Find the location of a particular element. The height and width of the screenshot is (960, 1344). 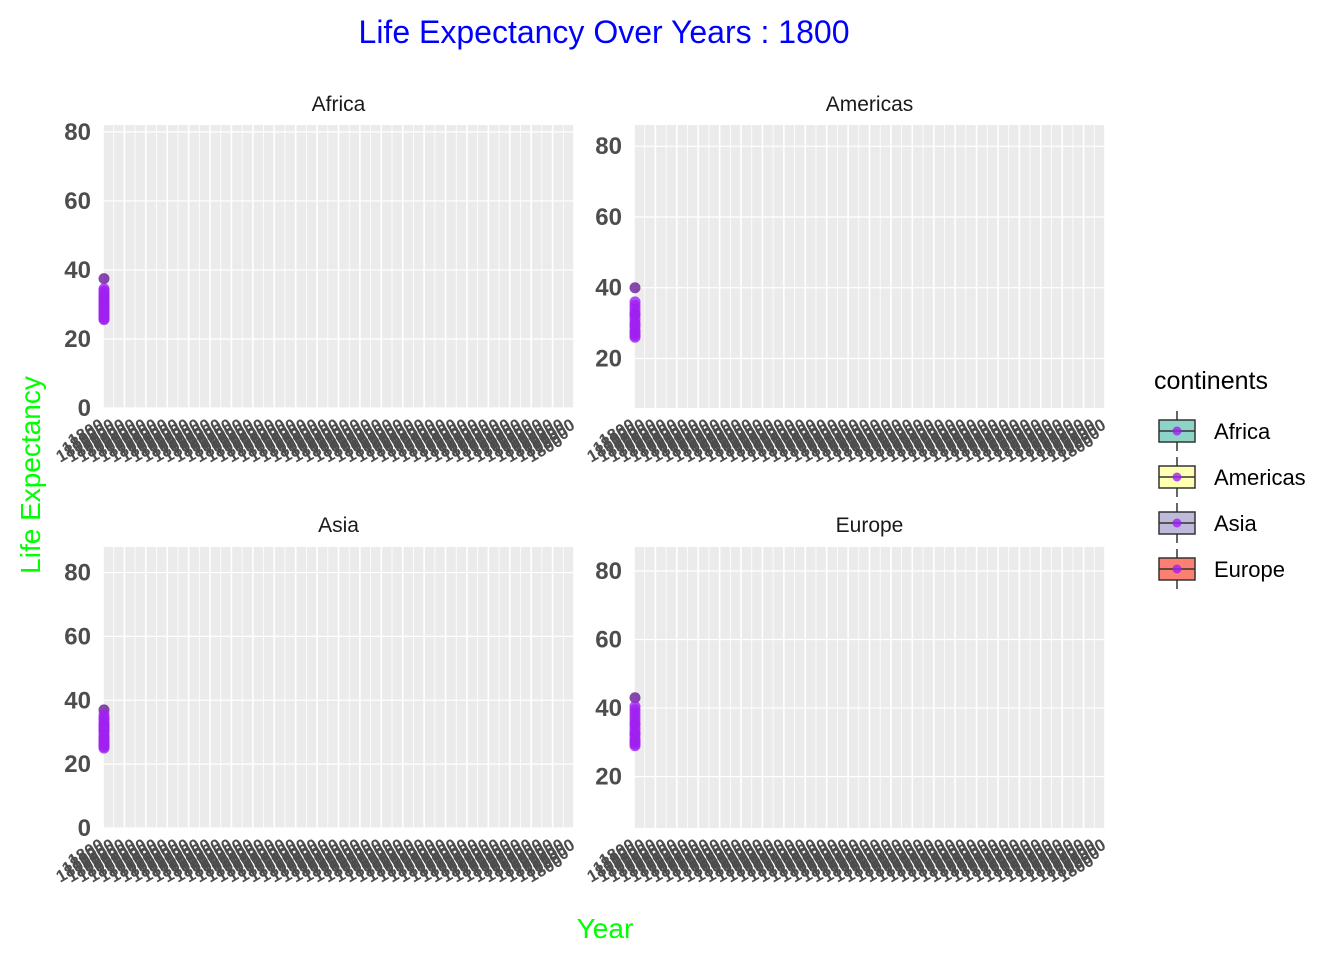

legend-label: Europe is located at coordinates (1249, 569).